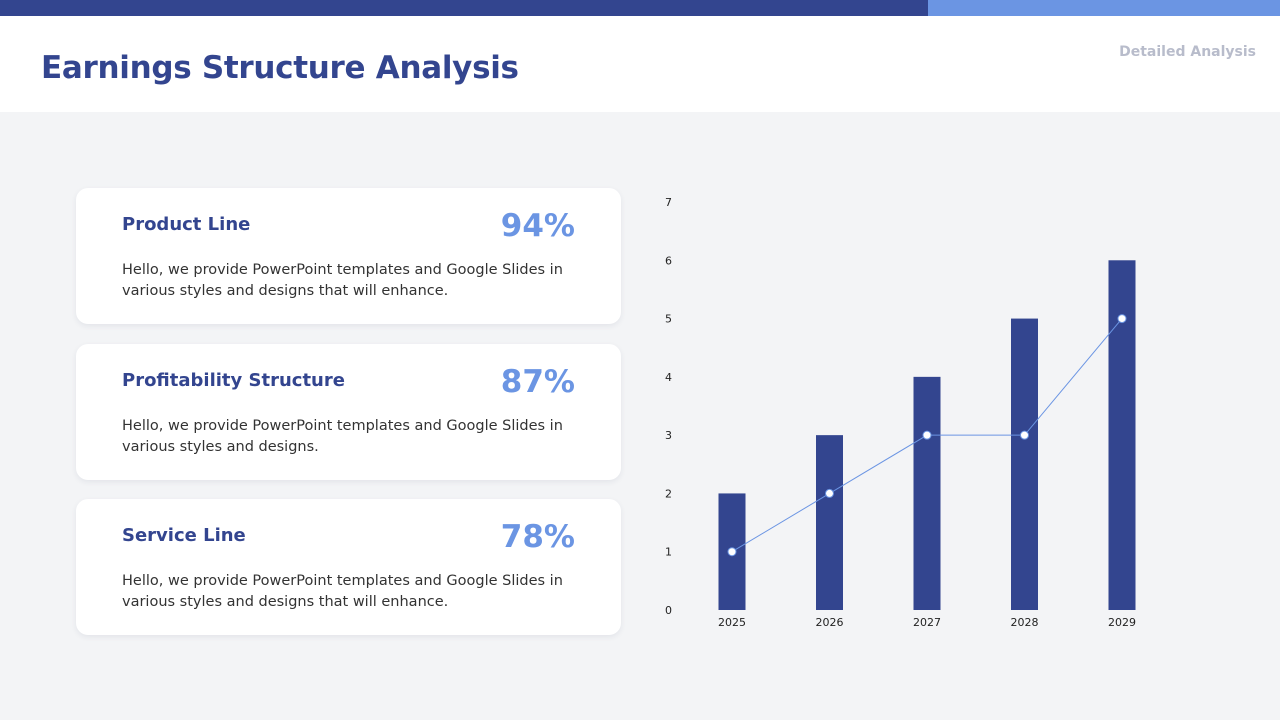 This screenshot has height=720, width=1280. What do you see at coordinates (927, 435) in the screenshot?
I see `trend-point-2027` at bounding box center [927, 435].